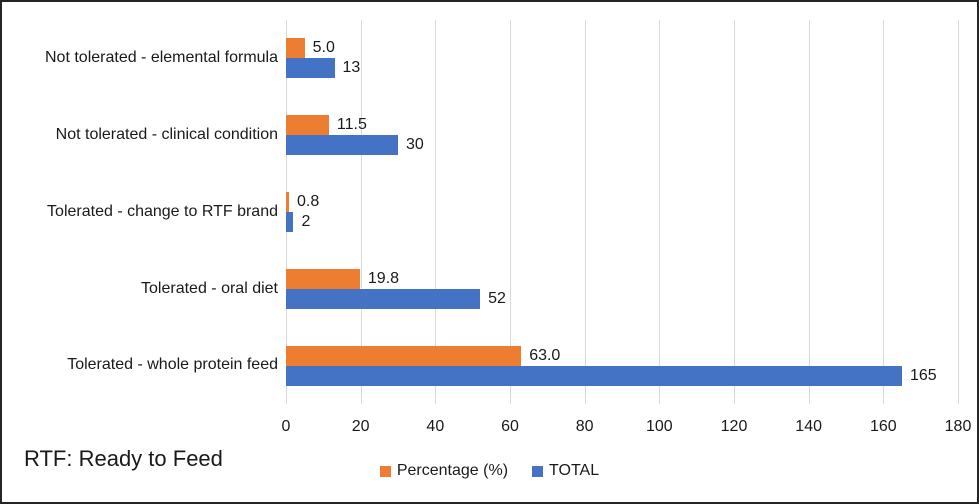  I want to click on data-label-percentage: 5.0, so click(323, 48).